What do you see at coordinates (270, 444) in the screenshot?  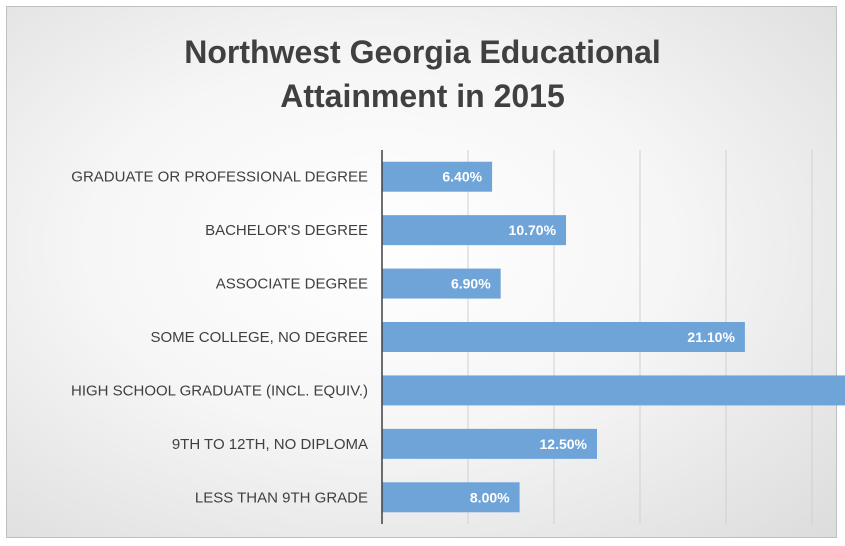 I see `category-label: 9TH TO 12TH, NO DIPLOMA` at bounding box center [270, 444].